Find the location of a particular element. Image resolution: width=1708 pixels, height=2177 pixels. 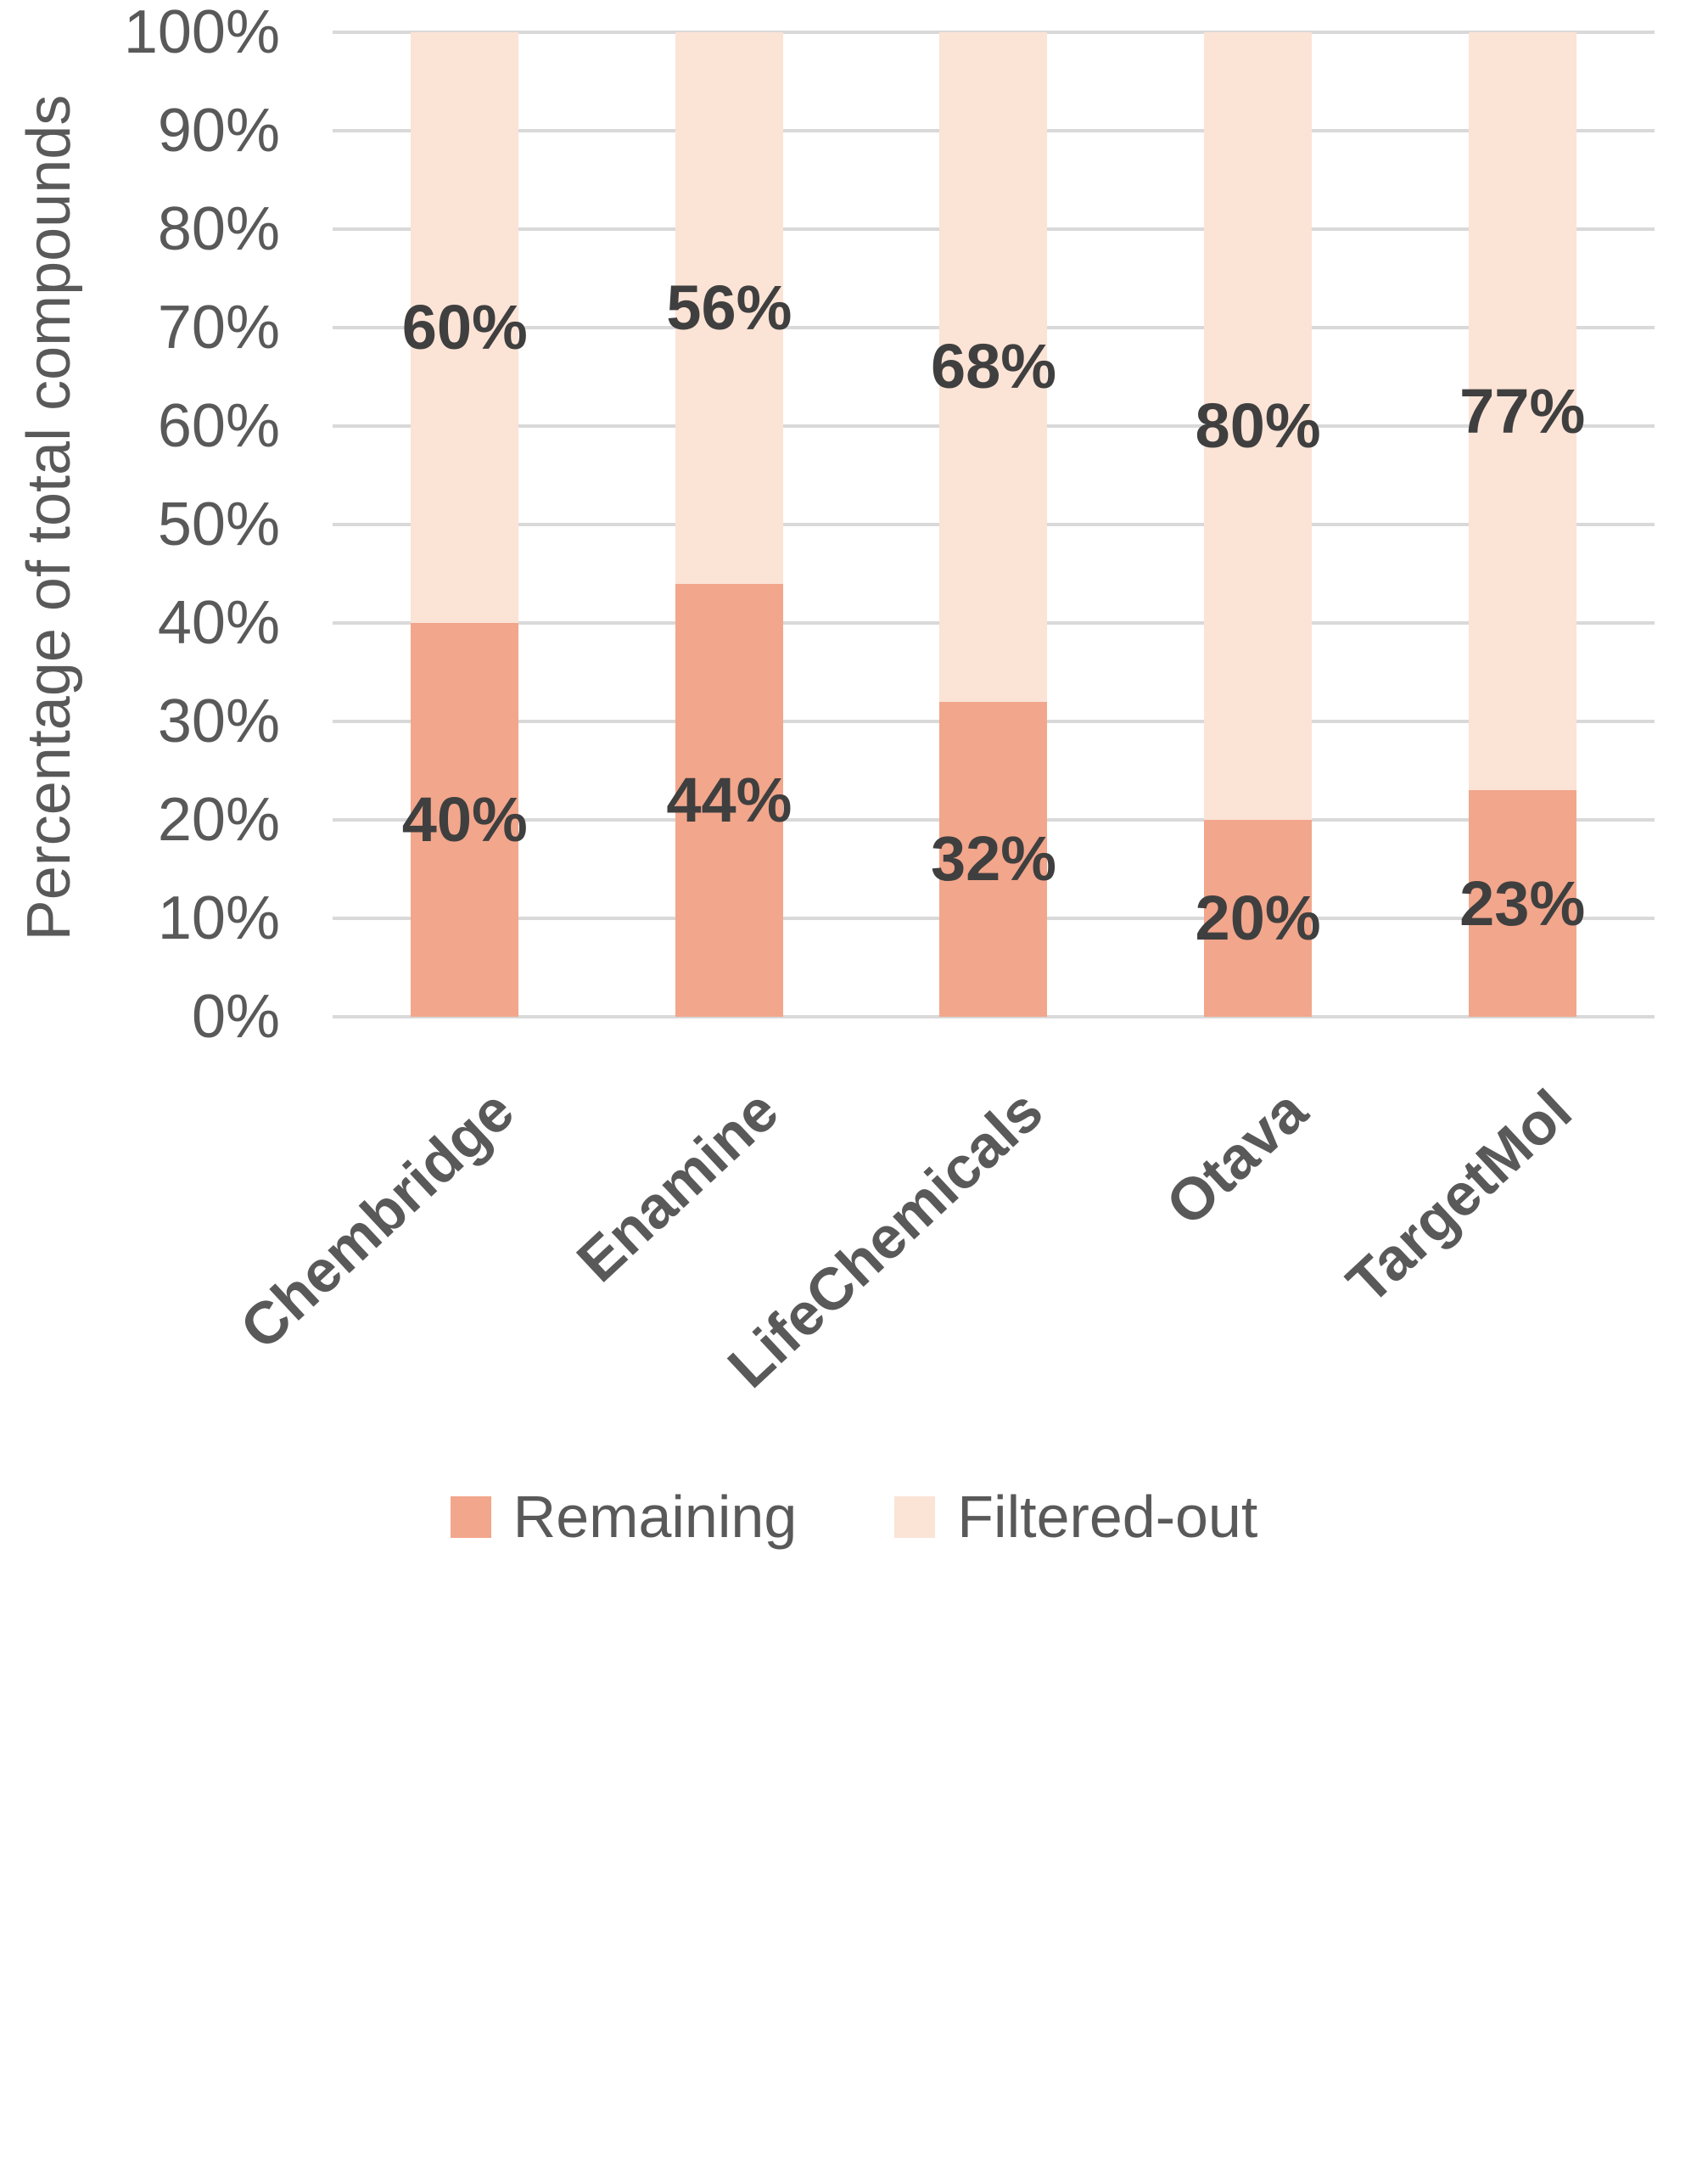

data-label: 56% is located at coordinates (729, 307).